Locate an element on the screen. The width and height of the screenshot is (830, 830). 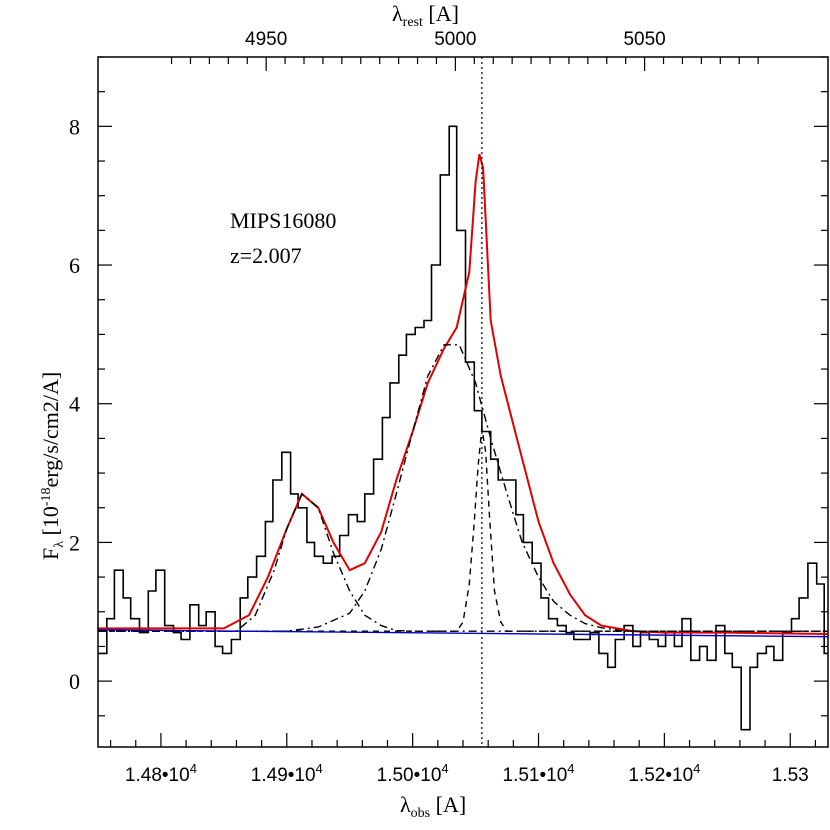
x-tick-label: 1.51•104 is located at coordinates (539, 773).